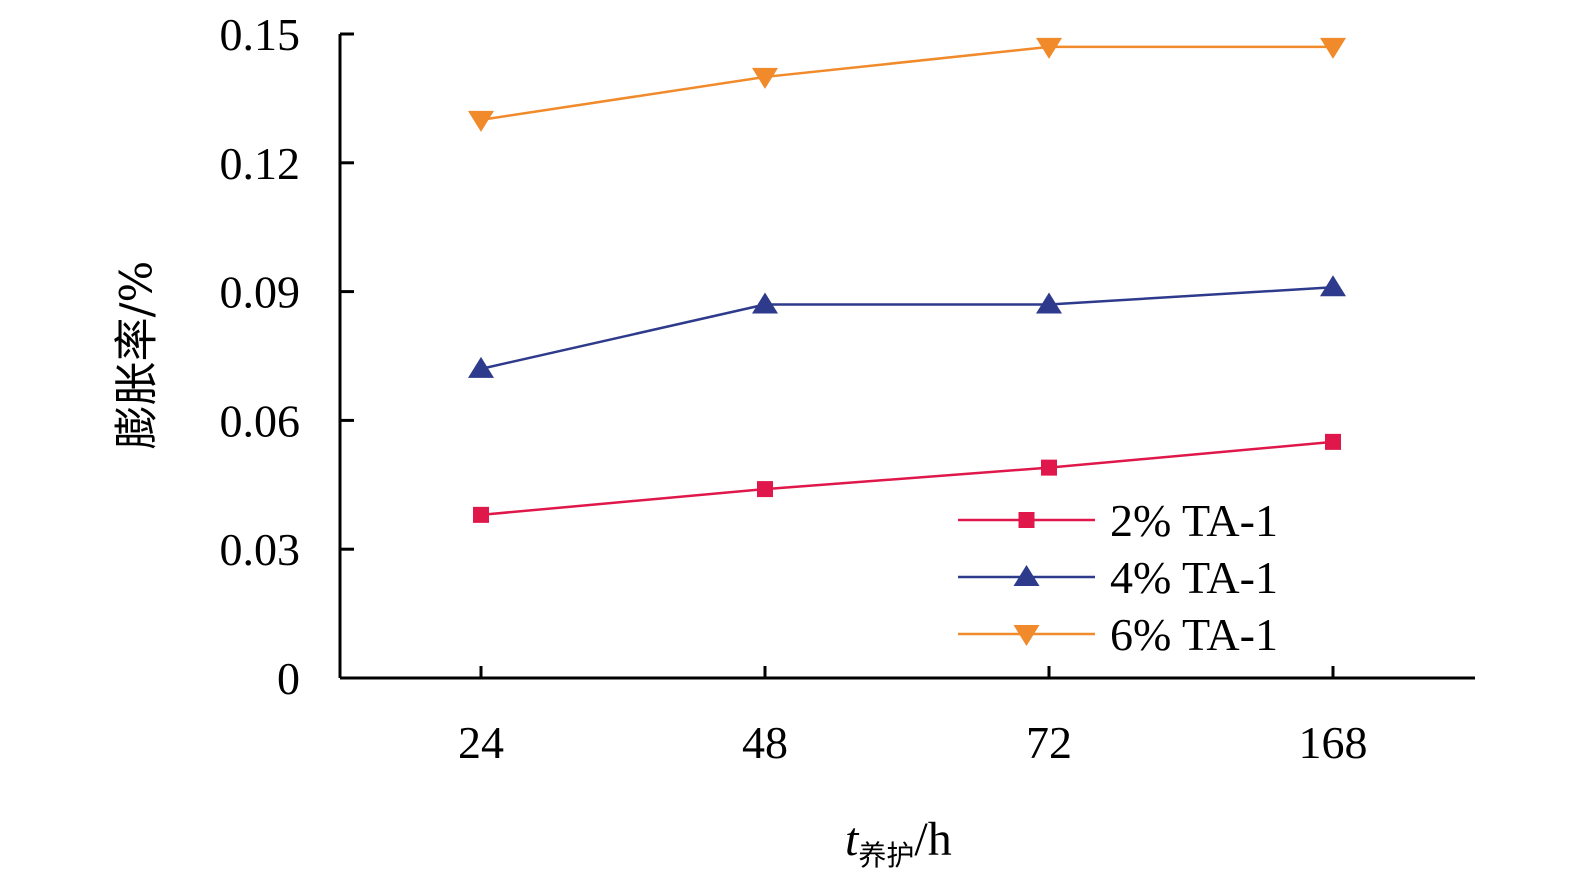 The height and width of the screenshot is (891, 1575). What do you see at coordinates (260, 292) in the screenshot?
I see `y-tick-label: 0.09` at bounding box center [260, 292].